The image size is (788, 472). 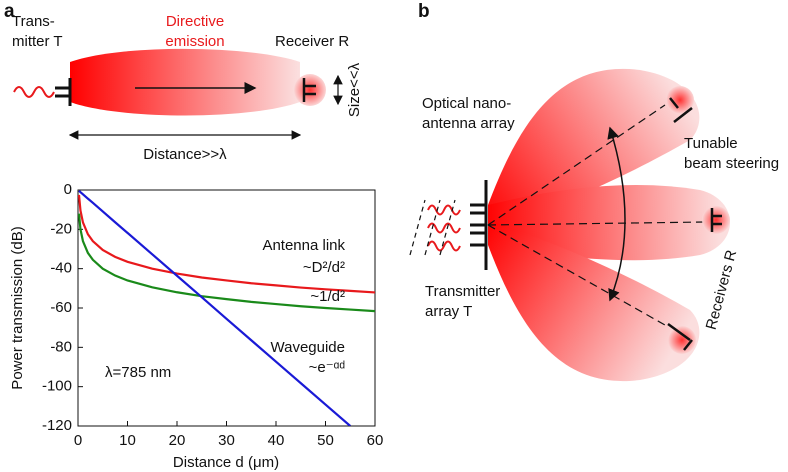 What do you see at coordinates (479, 225) in the screenshot?
I see `antenna-array` at bounding box center [479, 225].